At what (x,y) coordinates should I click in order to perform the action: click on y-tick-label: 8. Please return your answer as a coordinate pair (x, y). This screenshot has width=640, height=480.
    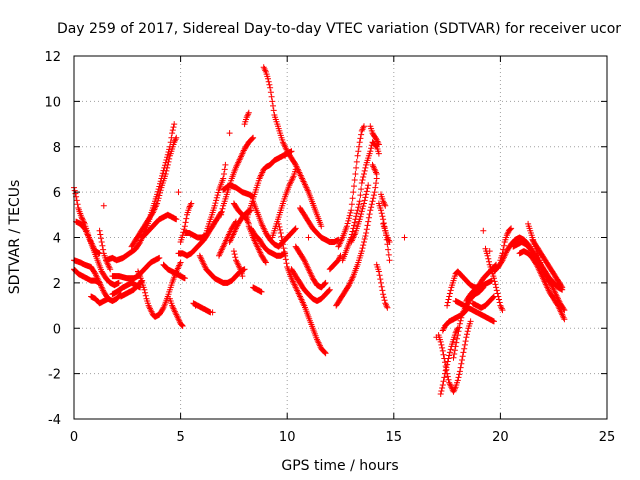
    Looking at the image, I should click on (57, 148).